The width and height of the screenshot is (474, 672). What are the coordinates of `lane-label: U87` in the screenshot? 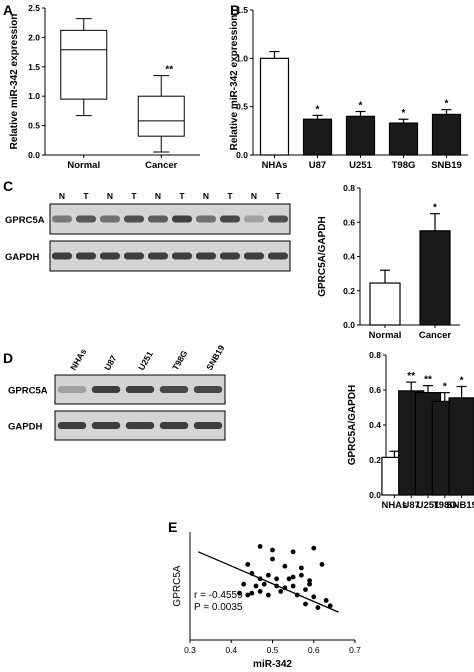 It's located at (110, 362).